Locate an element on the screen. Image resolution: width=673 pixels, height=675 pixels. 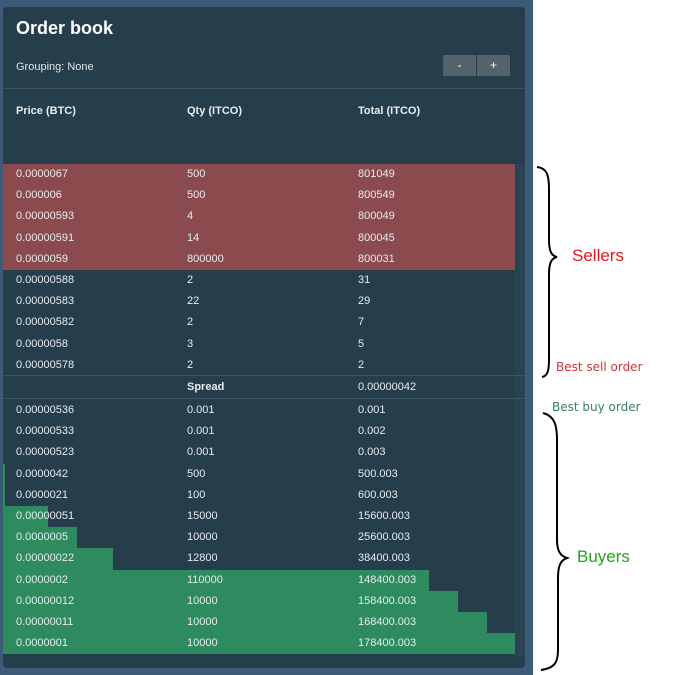
buy-order-price: 0.00000051 is located at coordinates (45, 515).